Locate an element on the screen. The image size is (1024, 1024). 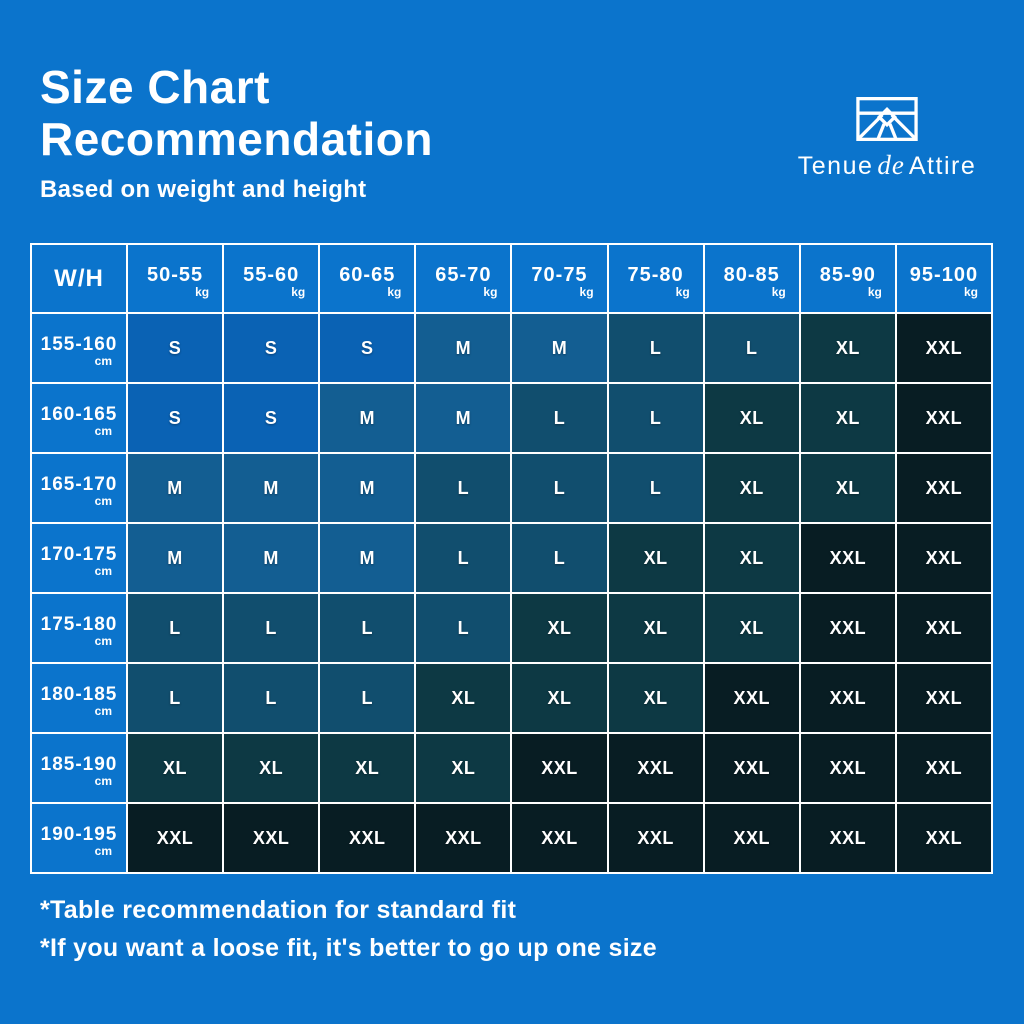
height-row-header: 185-190 cm is located at coordinates (79, 768).